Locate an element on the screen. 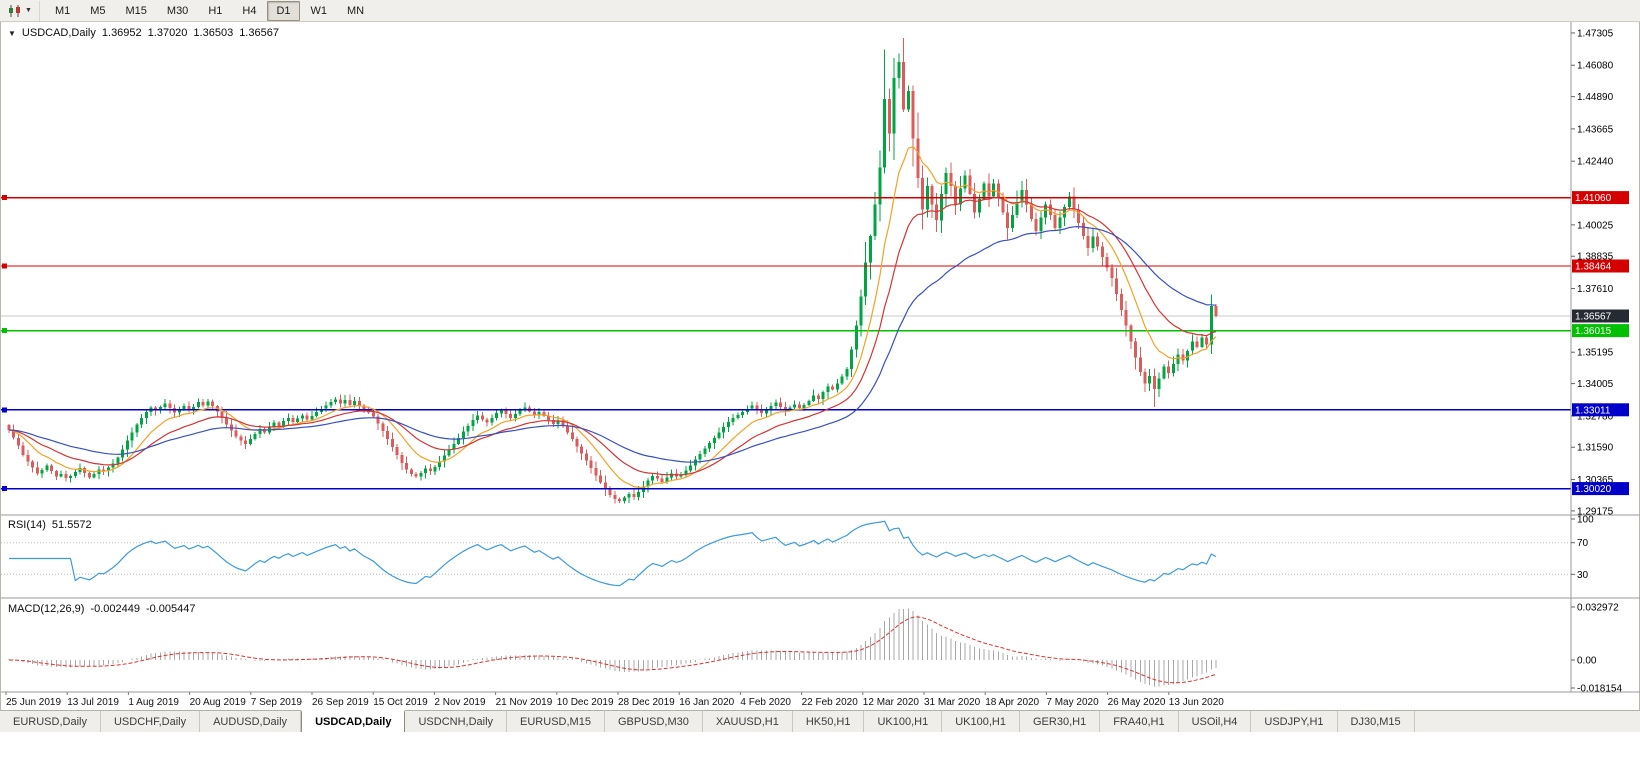 This screenshot has height=767, width=1640. timeframe-toolbar: ▼ M1 M5 M15 M30 H1 H4 D1 W1 MN is located at coordinates (820, 11).